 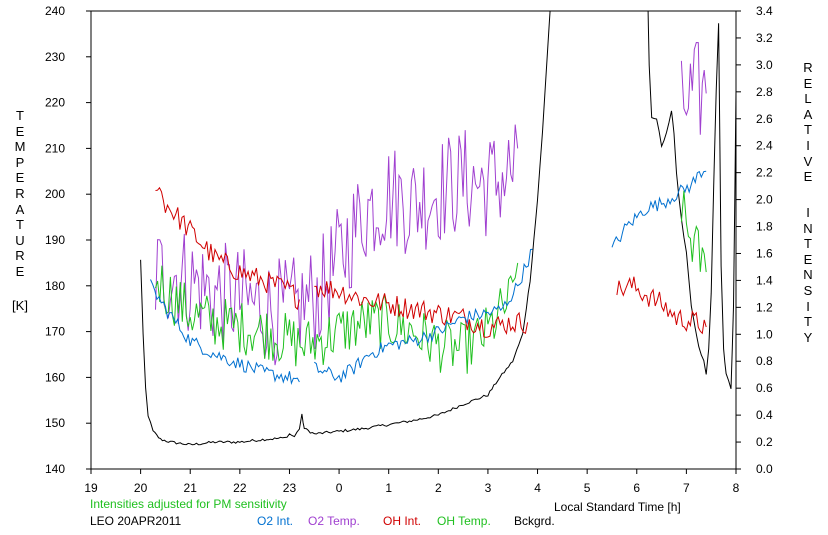 I want to click on y-right-tick-label: 0.8, so click(x=764, y=361).